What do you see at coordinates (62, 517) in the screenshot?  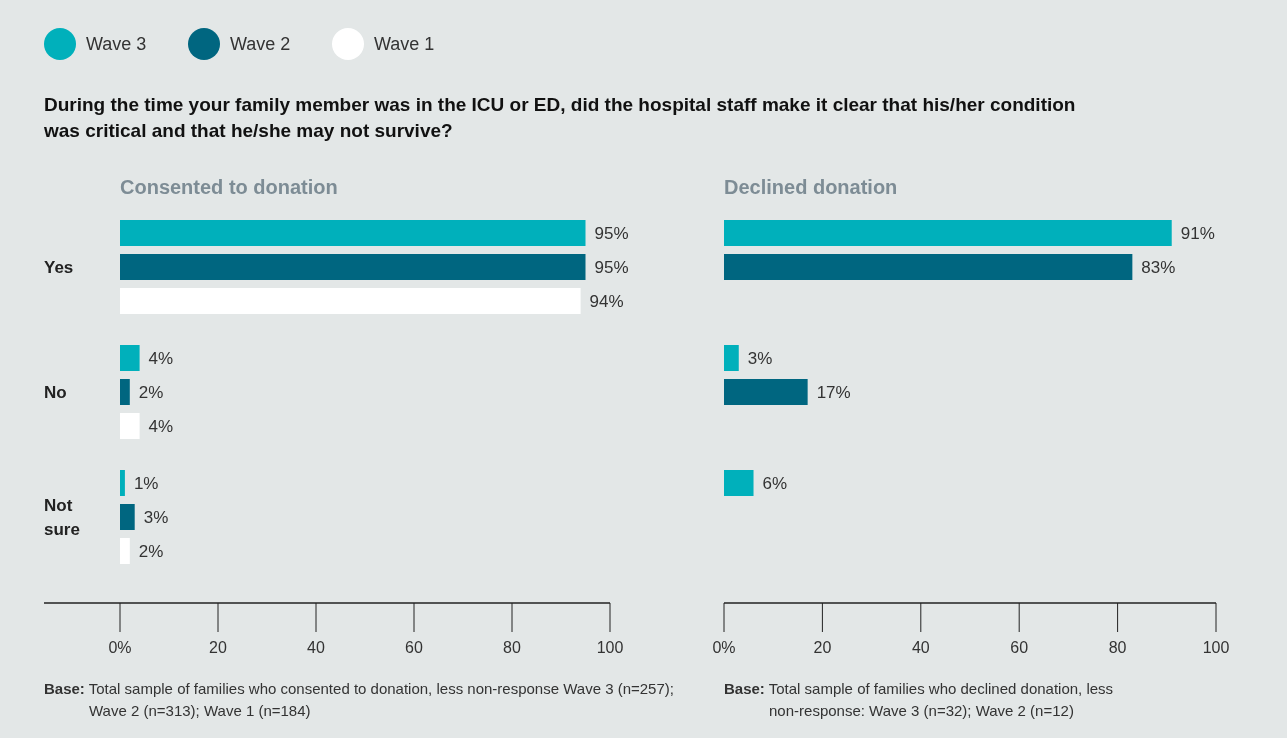 I see `y-tick-label: Not sure` at bounding box center [62, 517].